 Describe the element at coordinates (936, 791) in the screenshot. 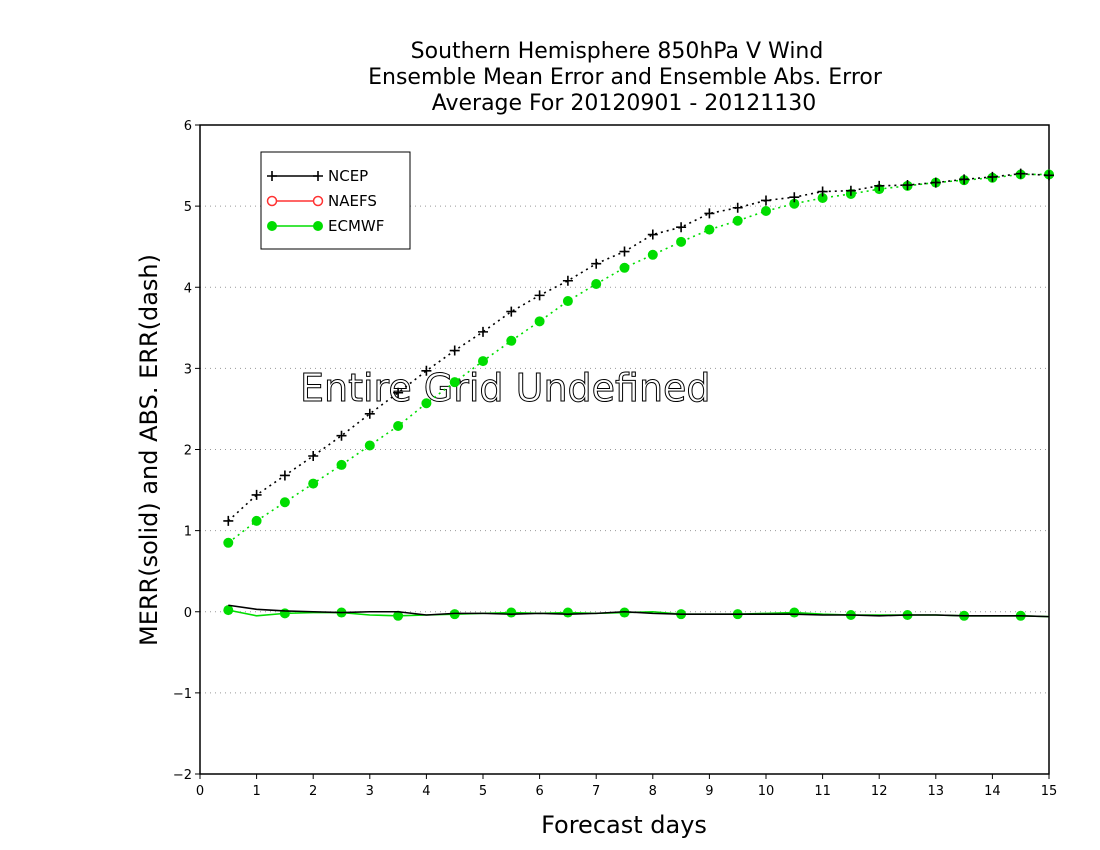

I see `x-tick-label: 13` at that location.